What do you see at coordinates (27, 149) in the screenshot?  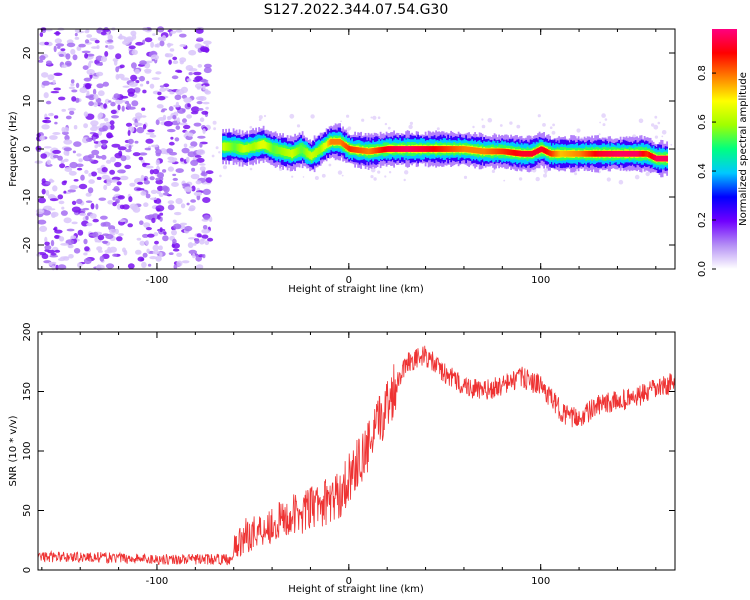 I see `spectrogram-y-tick-label: 0` at bounding box center [27, 149].